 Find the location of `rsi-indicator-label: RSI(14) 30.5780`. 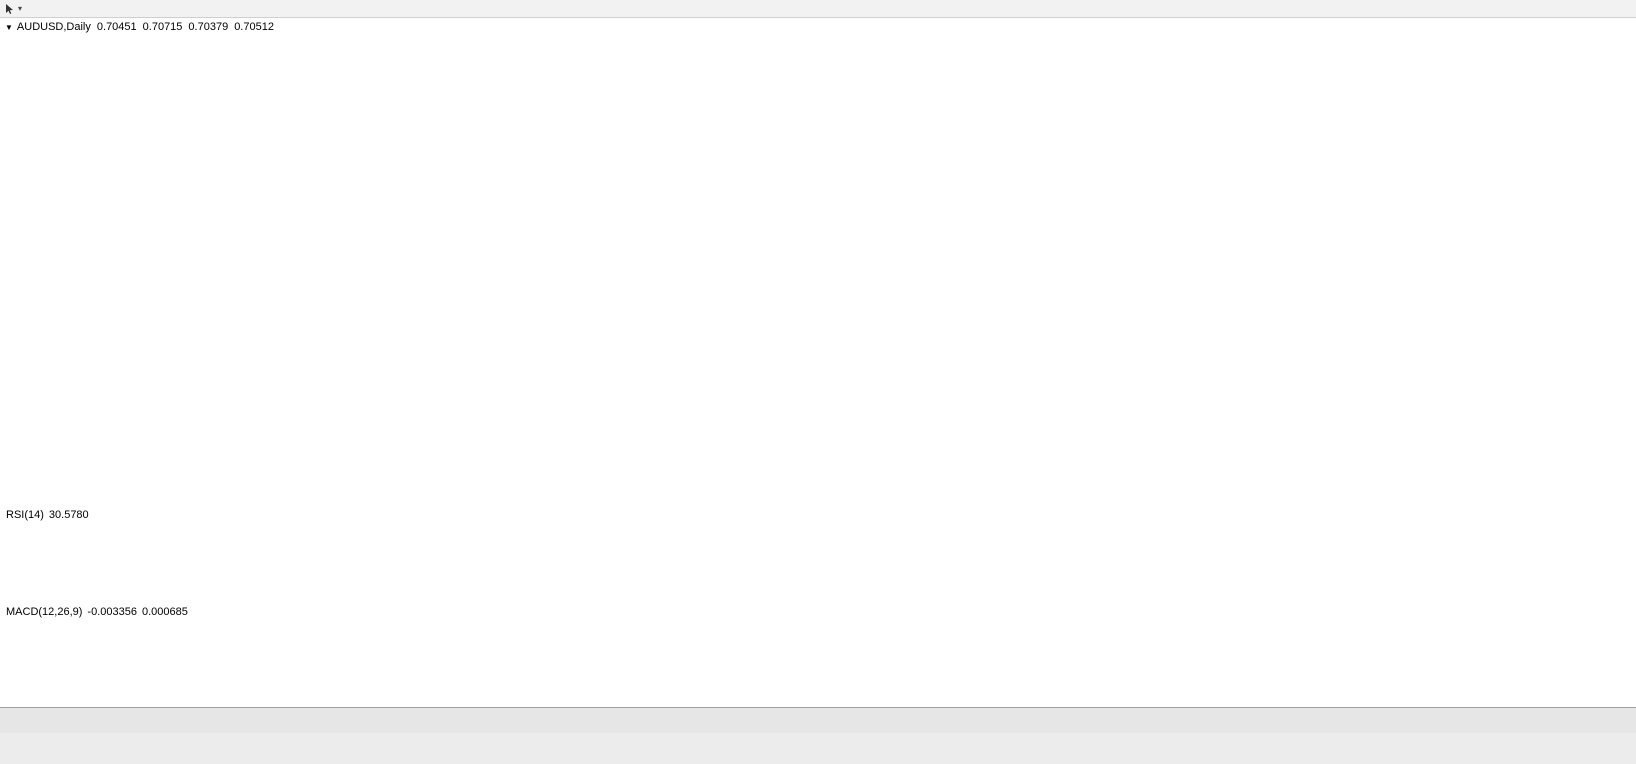

rsi-indicator-label: RSI(14) 30.5780 is located at coordinates (50, 515).